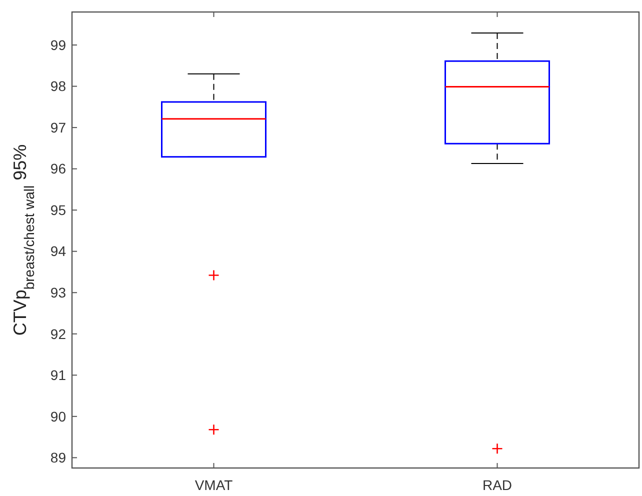  What do you see at coordinates (58, 127) in the screenshot?
I see `y-tick-label: 97` at bounding box center [58, 127].